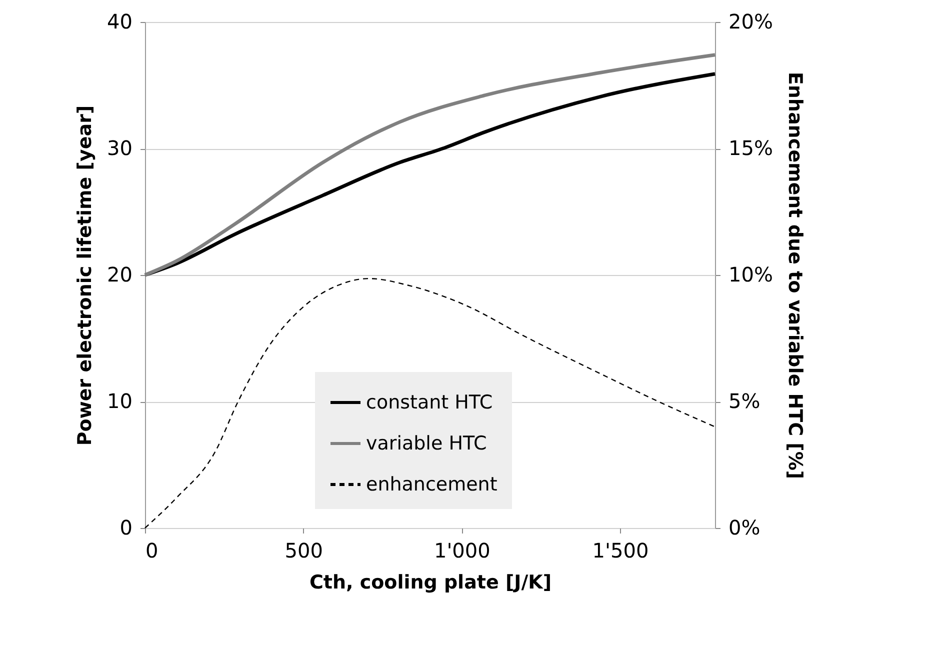  I want to click on y2-tick-label: 10%, so click(750, 274).